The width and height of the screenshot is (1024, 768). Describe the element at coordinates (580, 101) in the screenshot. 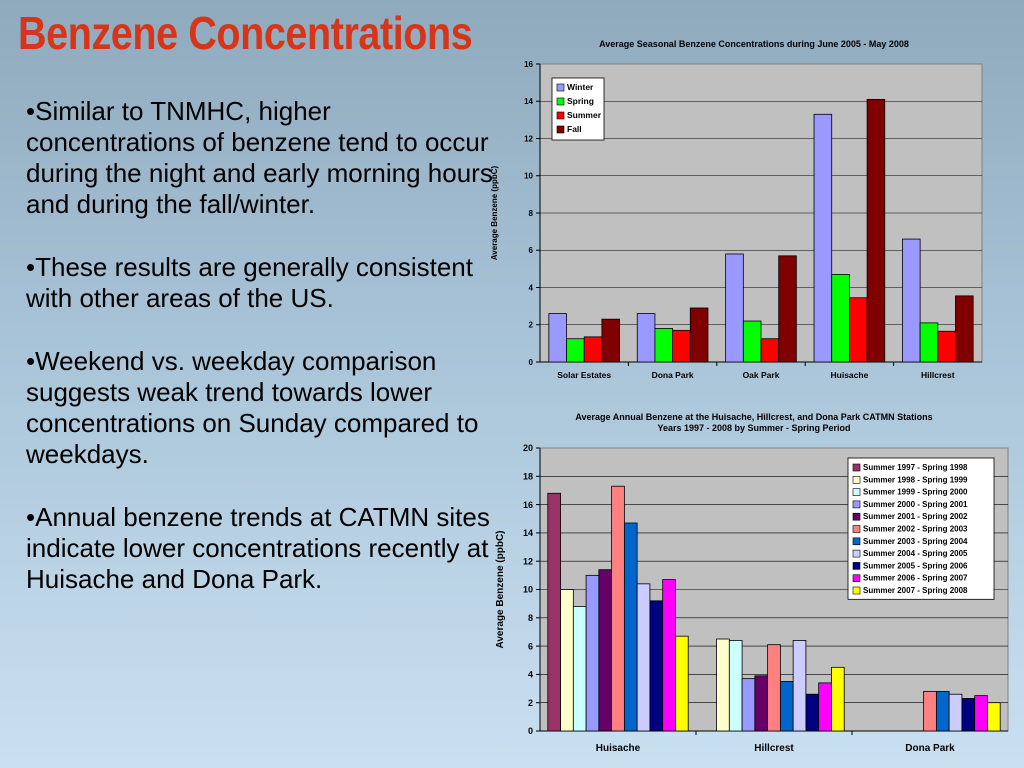

I see `legend-label: Spring` at that location.